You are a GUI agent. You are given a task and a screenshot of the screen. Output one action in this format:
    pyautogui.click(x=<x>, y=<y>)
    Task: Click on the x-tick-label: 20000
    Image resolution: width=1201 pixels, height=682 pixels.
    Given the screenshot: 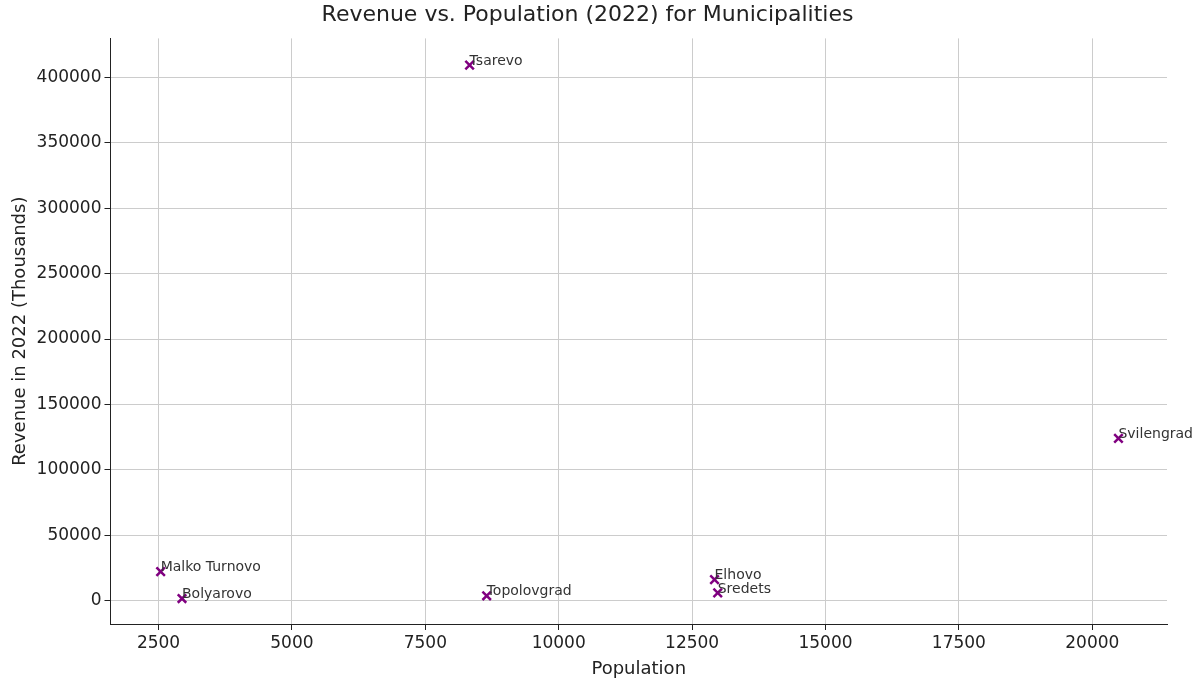 What is the action you would take?
    pyautogui.click(x=1092, y=641)
    